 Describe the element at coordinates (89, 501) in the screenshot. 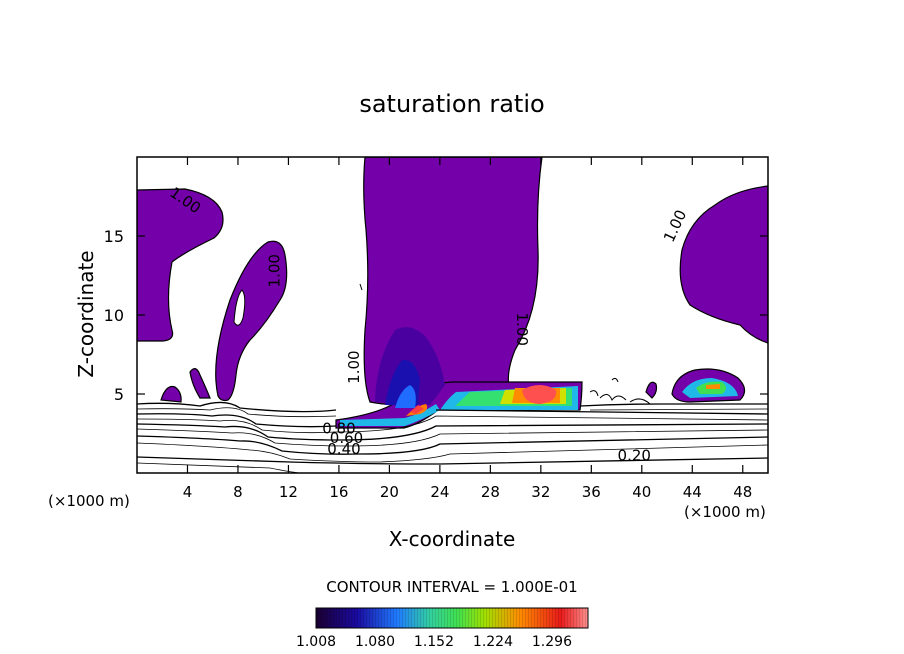

I see `x-unit-left: (×1000 m)` at that location.